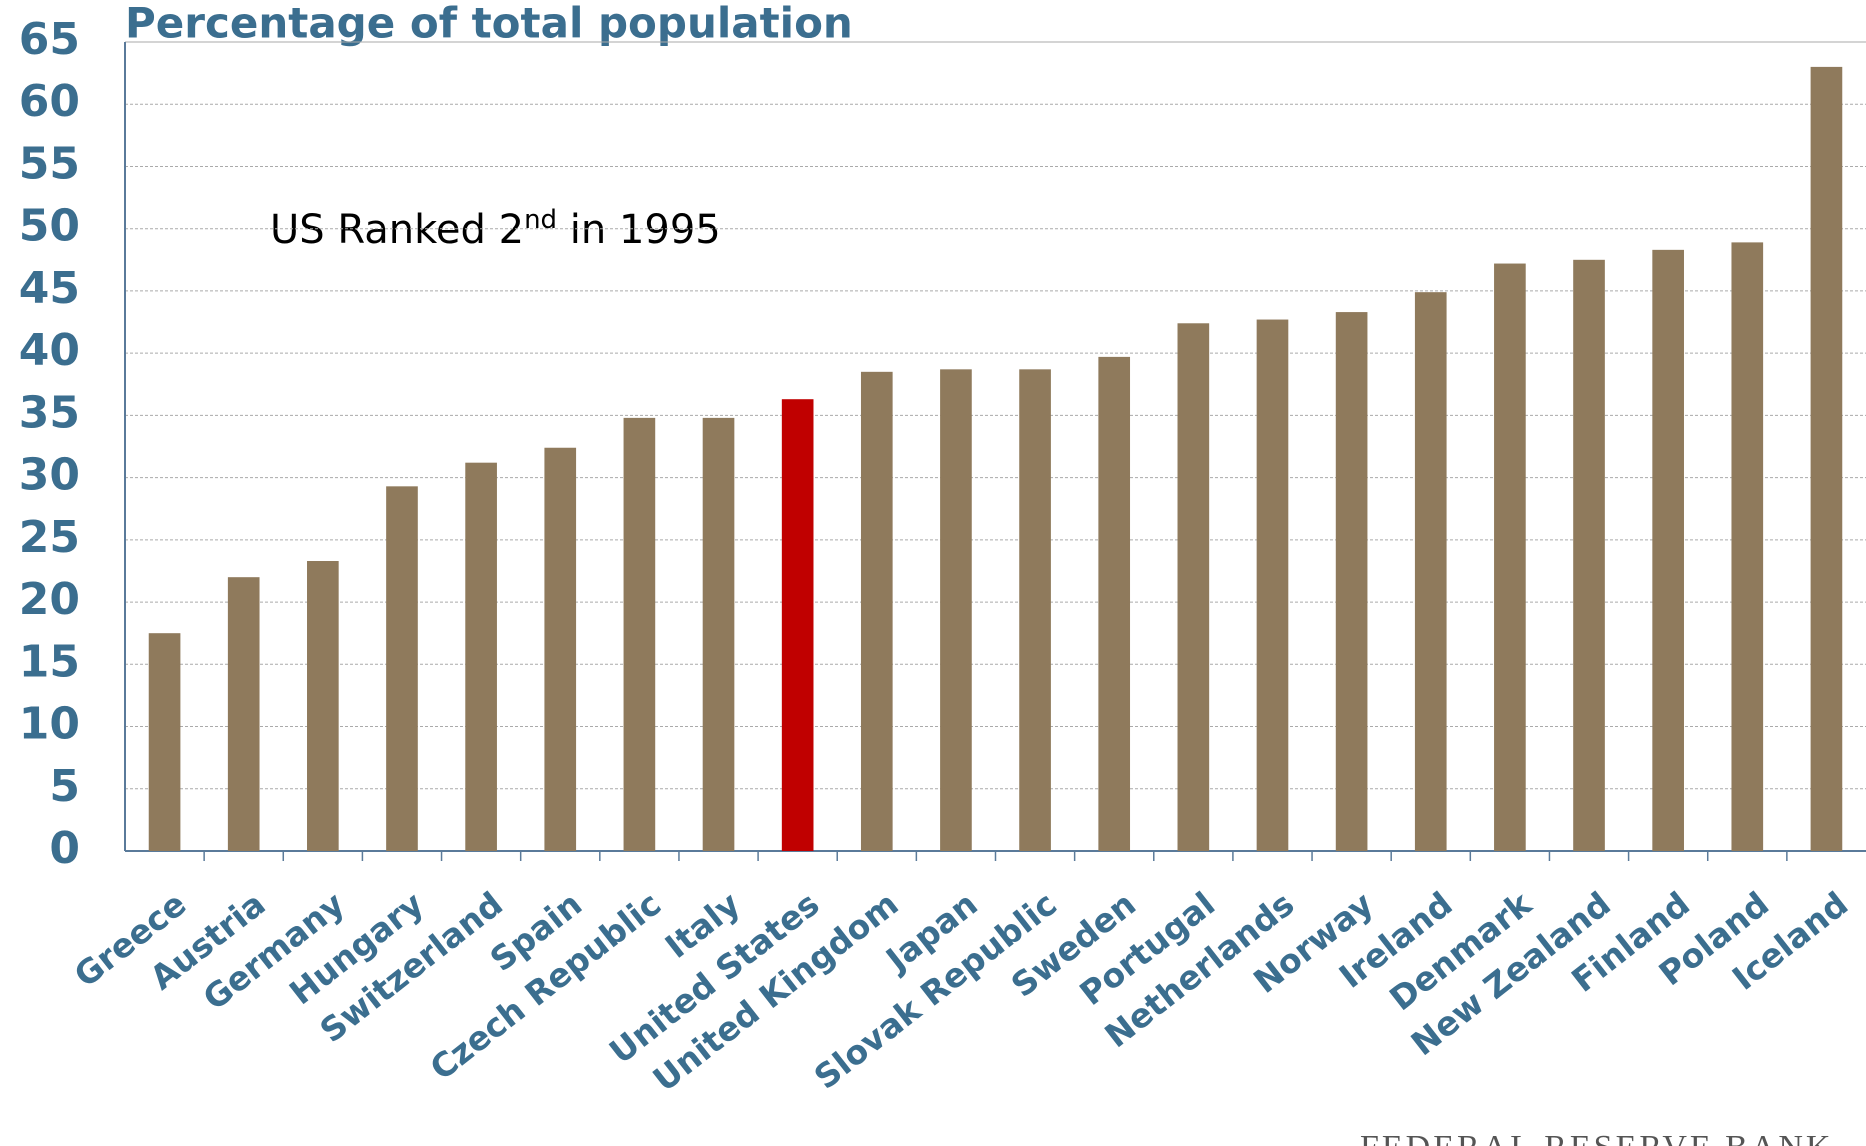 This screenshot has width=1866, height=1146. Describe the element at coordinates (49, 599) in the screenshot. I see `y-tick-label: 20` at that location.